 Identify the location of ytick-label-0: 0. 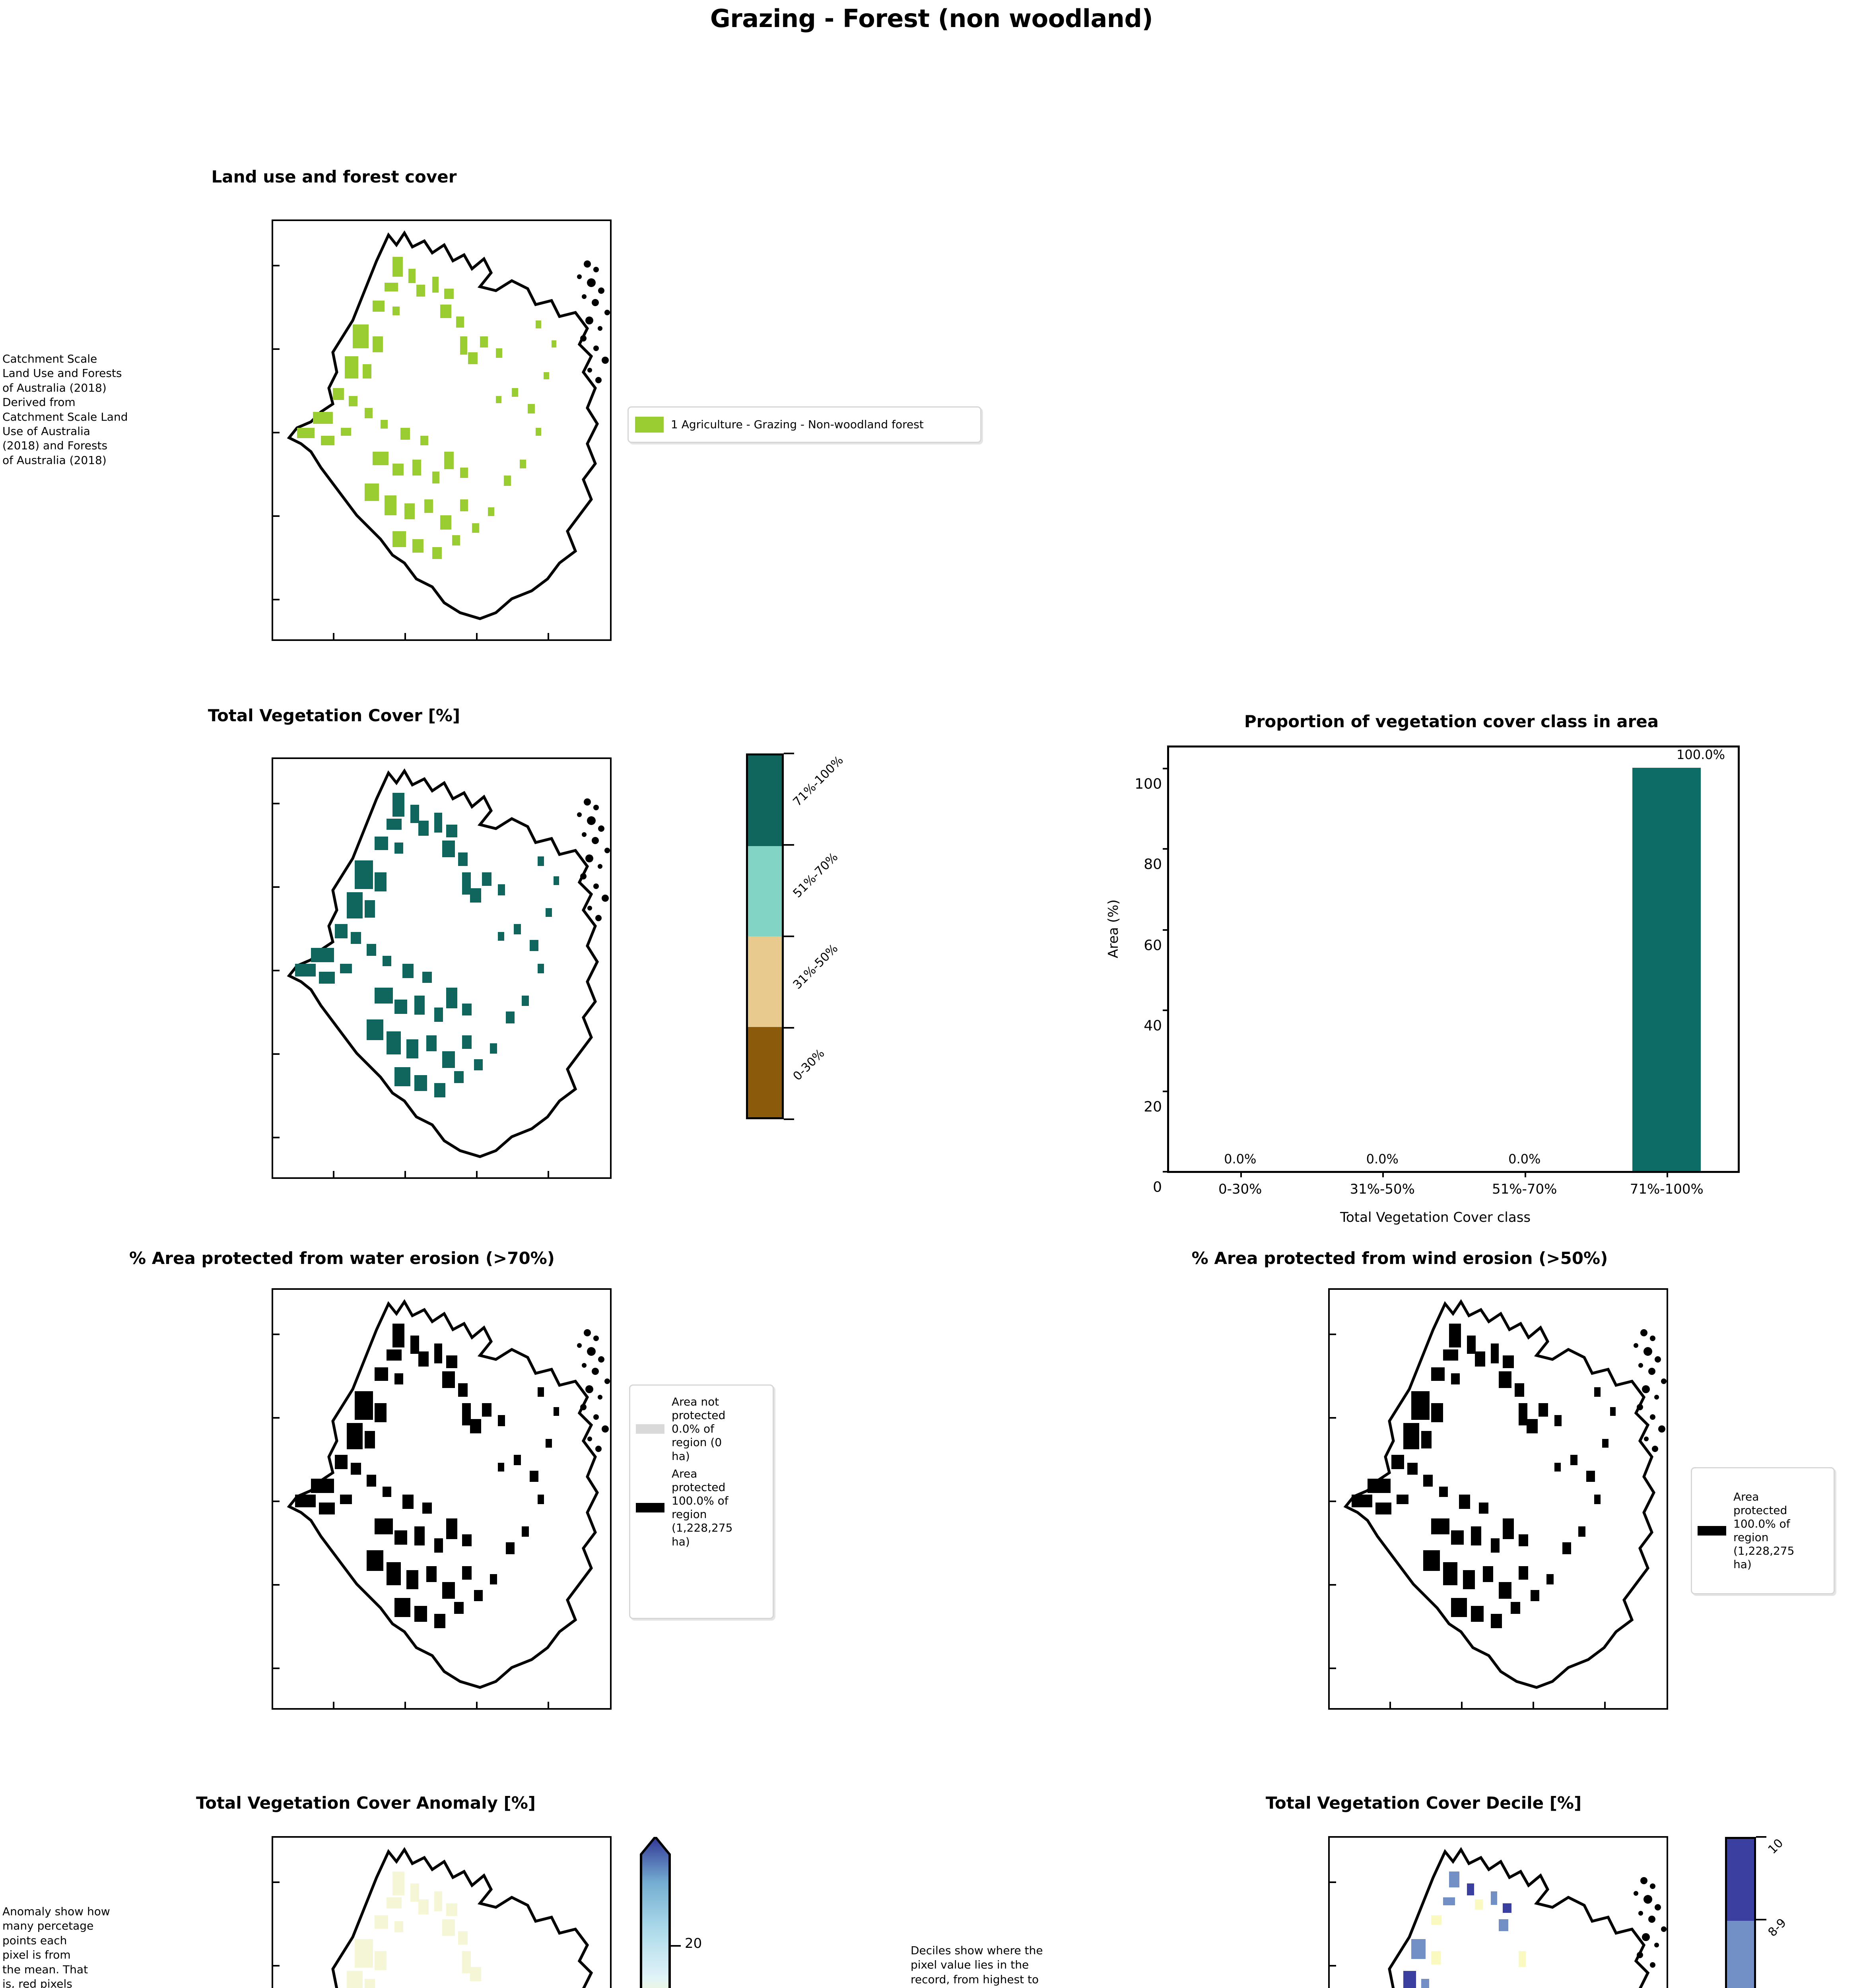
(1157, 1187).